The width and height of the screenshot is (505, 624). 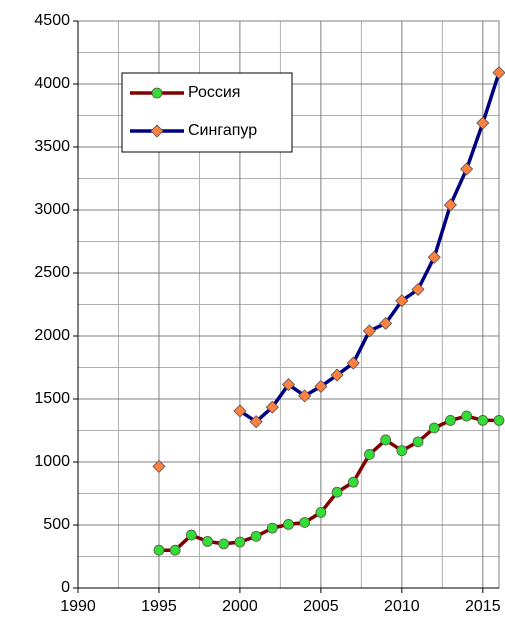 What do you see at coordinates (52, 398) in the screenshot?
I see `y-tick-label: 1500` at bounding box center [52, 398].